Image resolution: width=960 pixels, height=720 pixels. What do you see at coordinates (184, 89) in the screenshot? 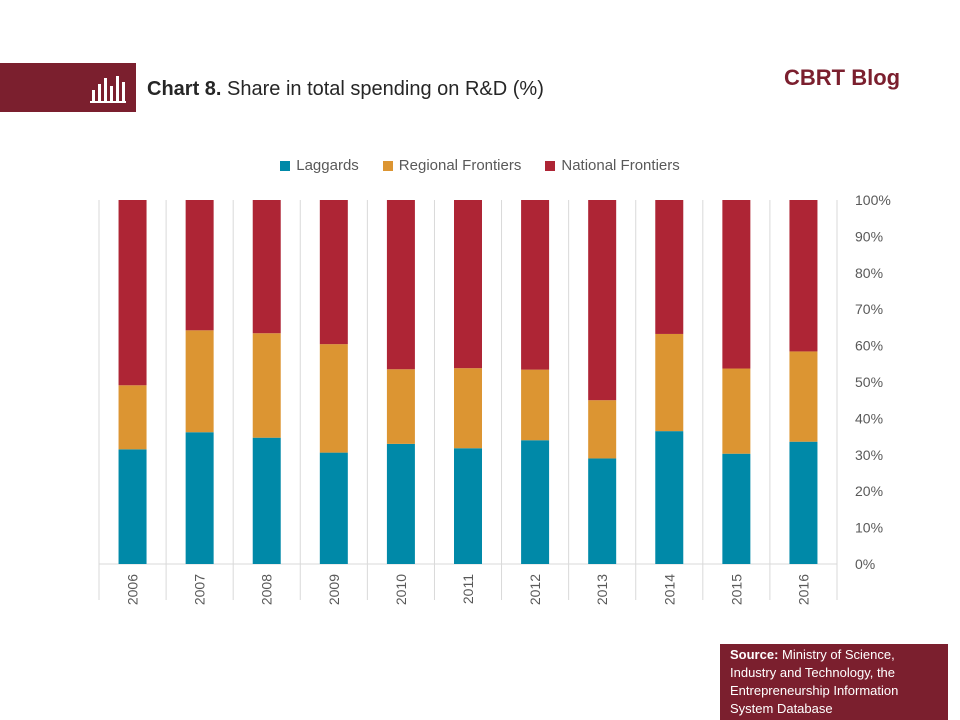
I see `chart-title-number: Chart 8.` at bounding box center [184, 89].